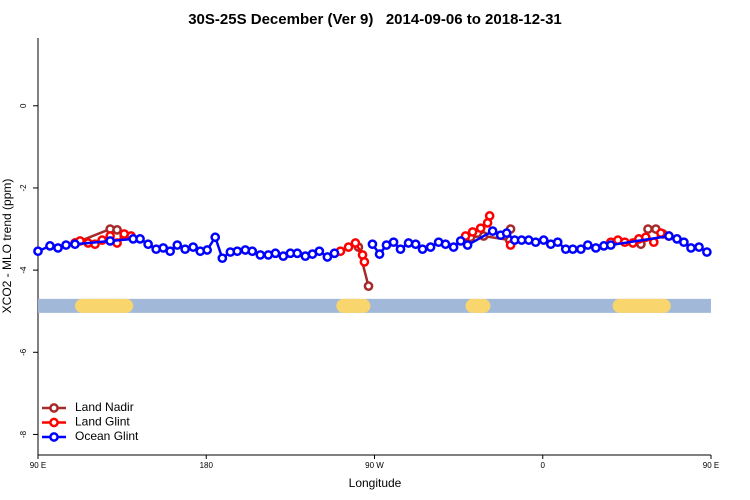  I want to click on y-tick-label: -2, so click(23, 188).